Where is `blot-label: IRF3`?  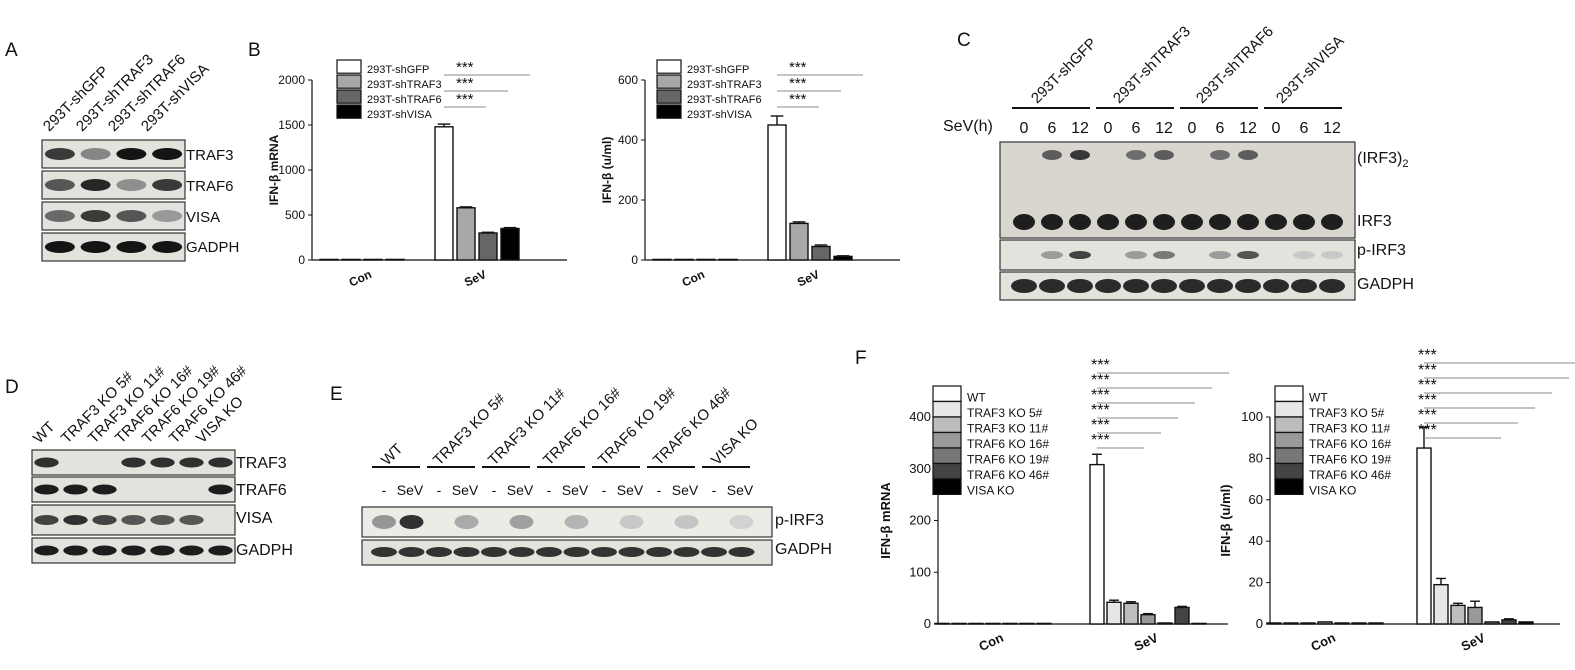
blot-label: IRF3 is located at coordinates (1374, 221).